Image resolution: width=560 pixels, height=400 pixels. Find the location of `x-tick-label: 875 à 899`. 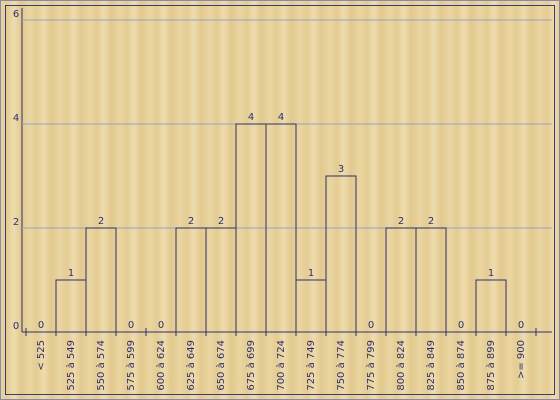

x-tick-label: 875 à 899 is located at coordinates (491, 365).